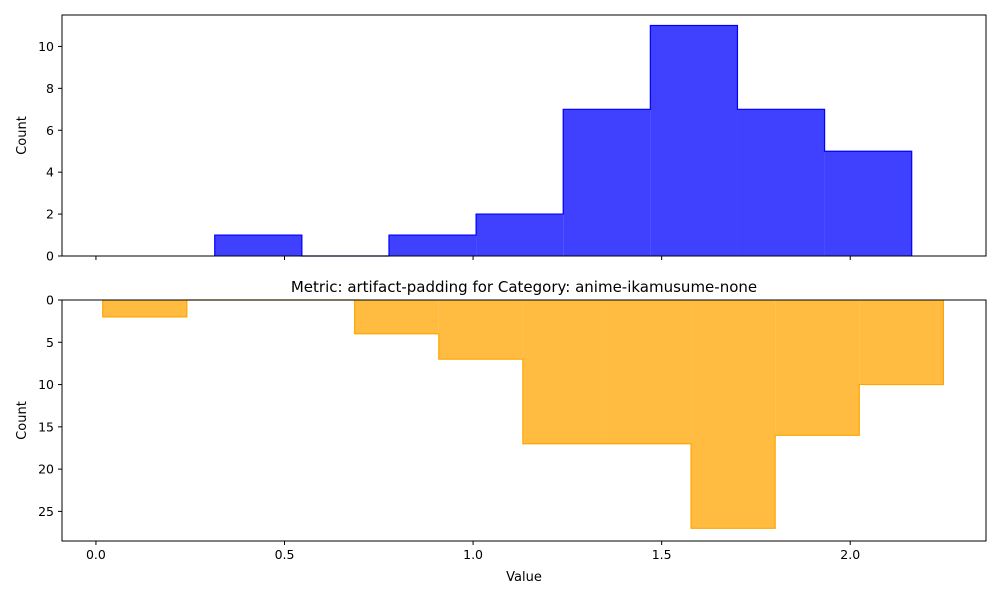 This screenshot has width=1000, height=600. Describe the element at coordinates (46, 469) in the screenshot. I see `bottom-y-tick-label: 20` at that location.